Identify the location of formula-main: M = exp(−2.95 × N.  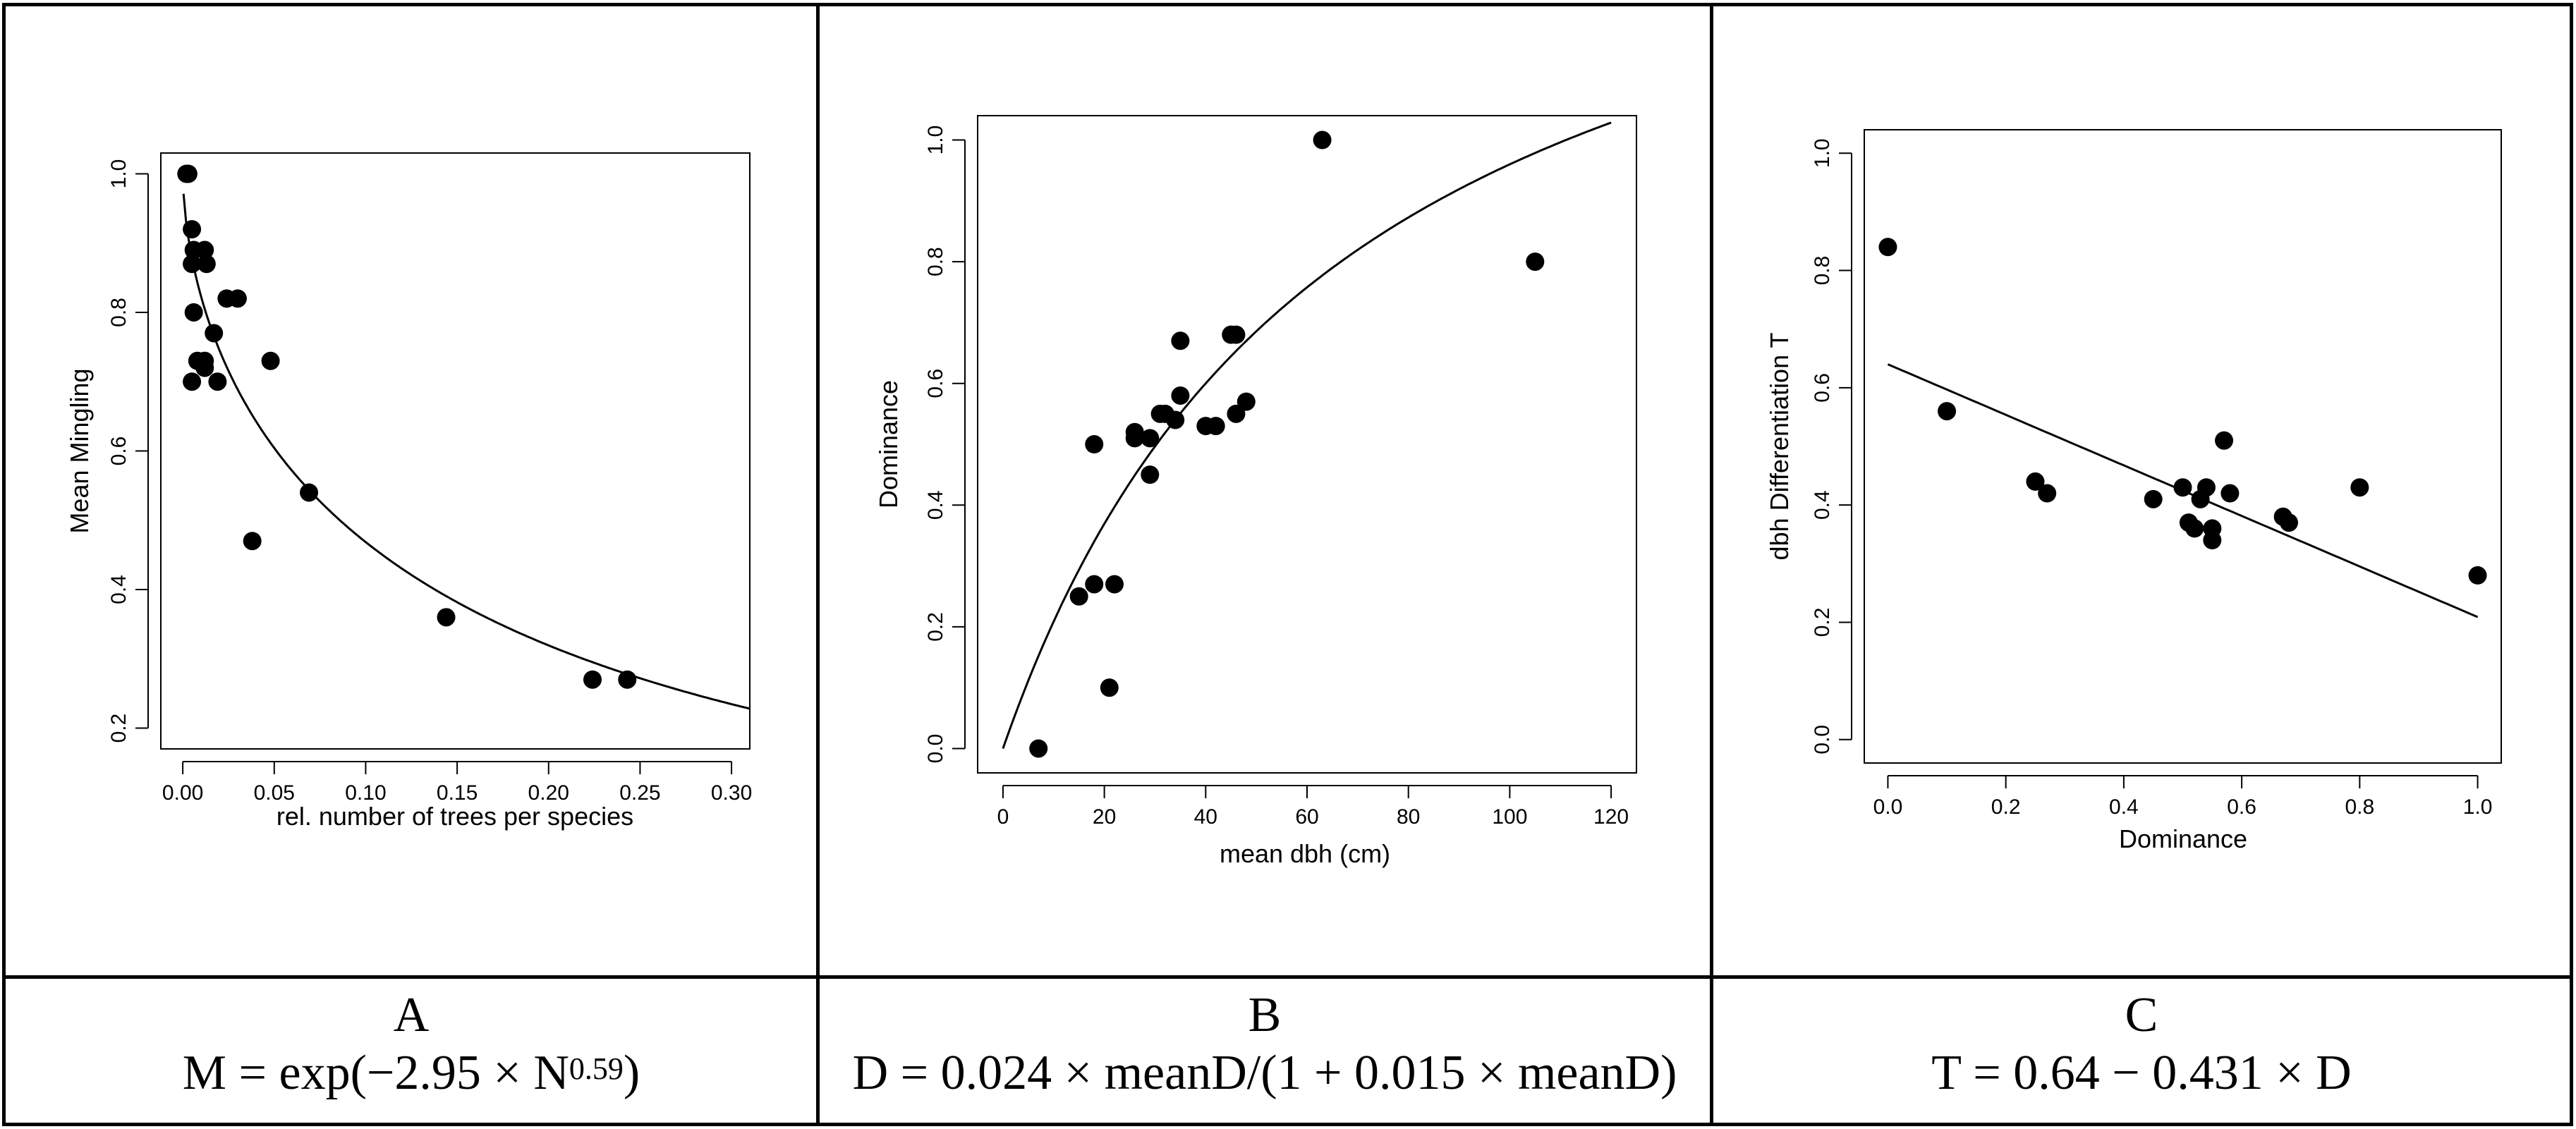
(375, 1073).